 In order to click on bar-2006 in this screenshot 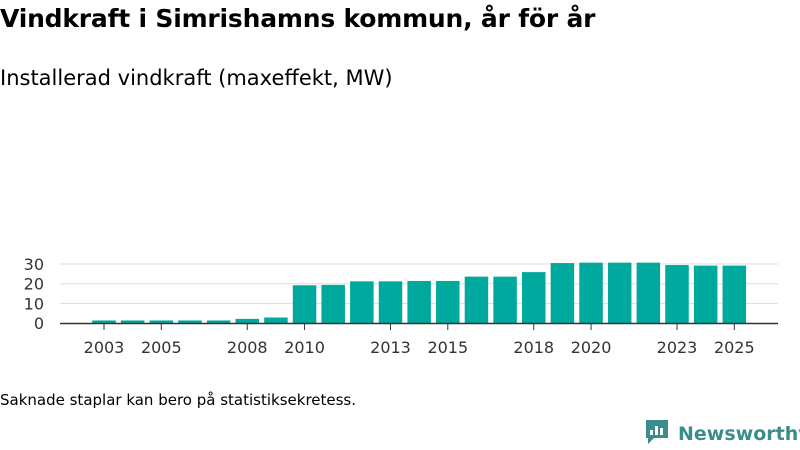, I will do `click(190, 321)`.